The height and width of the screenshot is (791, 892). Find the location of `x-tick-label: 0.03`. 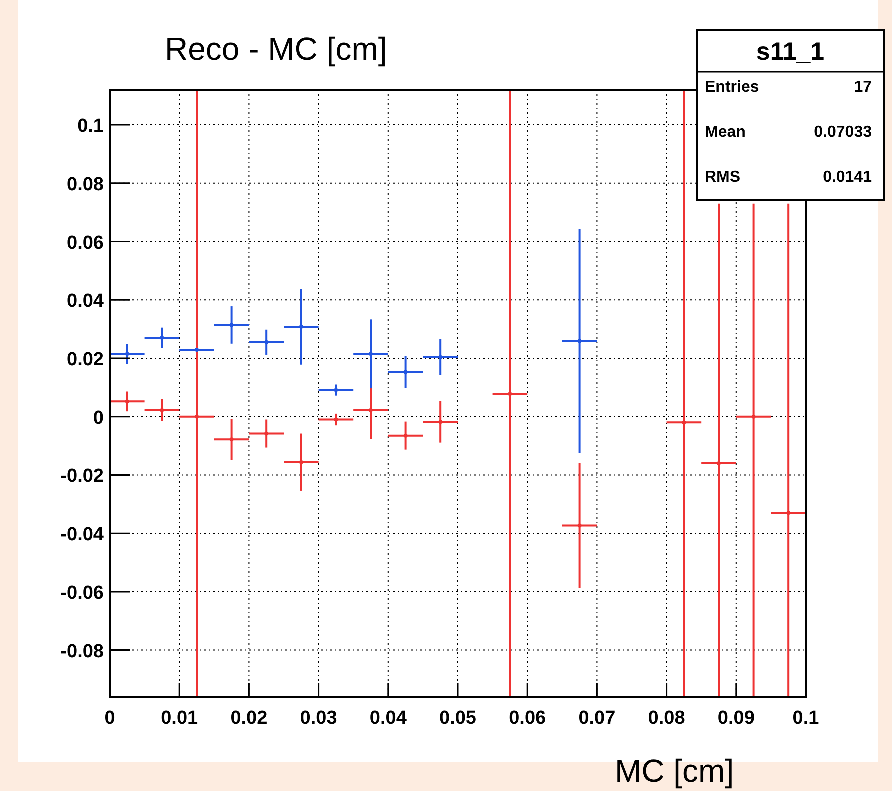

x-tick-label: 0.03 is located at coordinates (319, 718).